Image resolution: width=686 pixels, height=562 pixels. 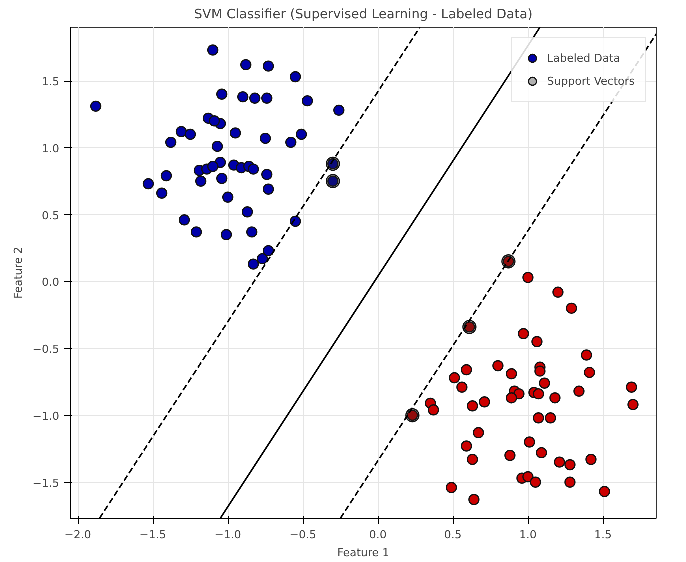 What do you see at coordinates (363, 553) in the screenshot?
I see `x-axis-title: Feature 1` at bounding box center [363, 553].